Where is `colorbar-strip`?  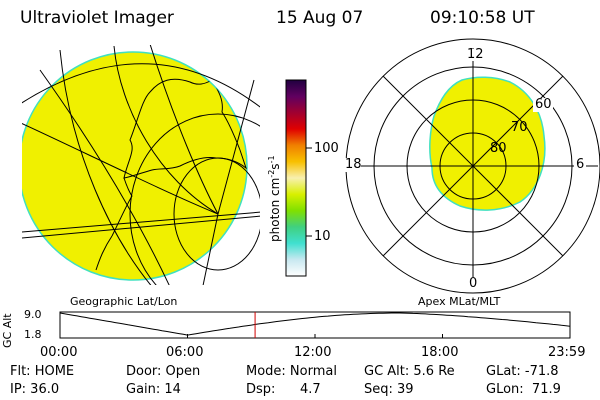
colorbar-strip is located at coordinates (296, 178).